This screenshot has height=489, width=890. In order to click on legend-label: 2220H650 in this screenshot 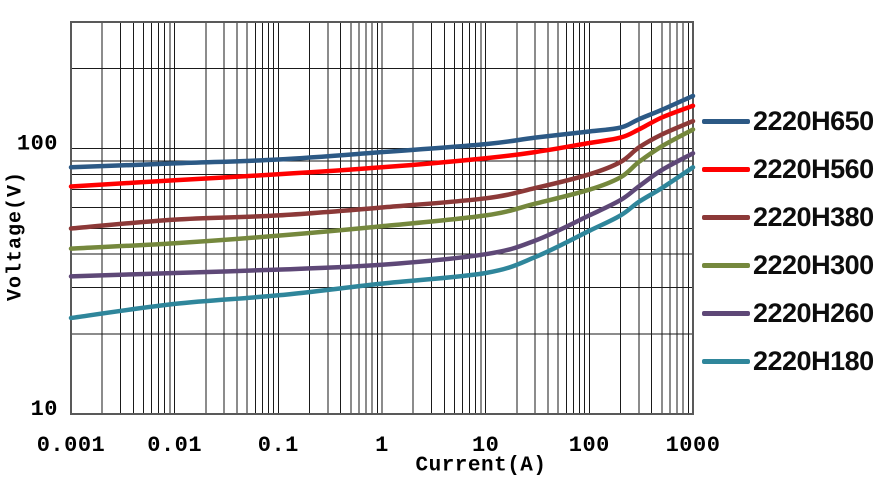, I will do `click(813, 120)`.